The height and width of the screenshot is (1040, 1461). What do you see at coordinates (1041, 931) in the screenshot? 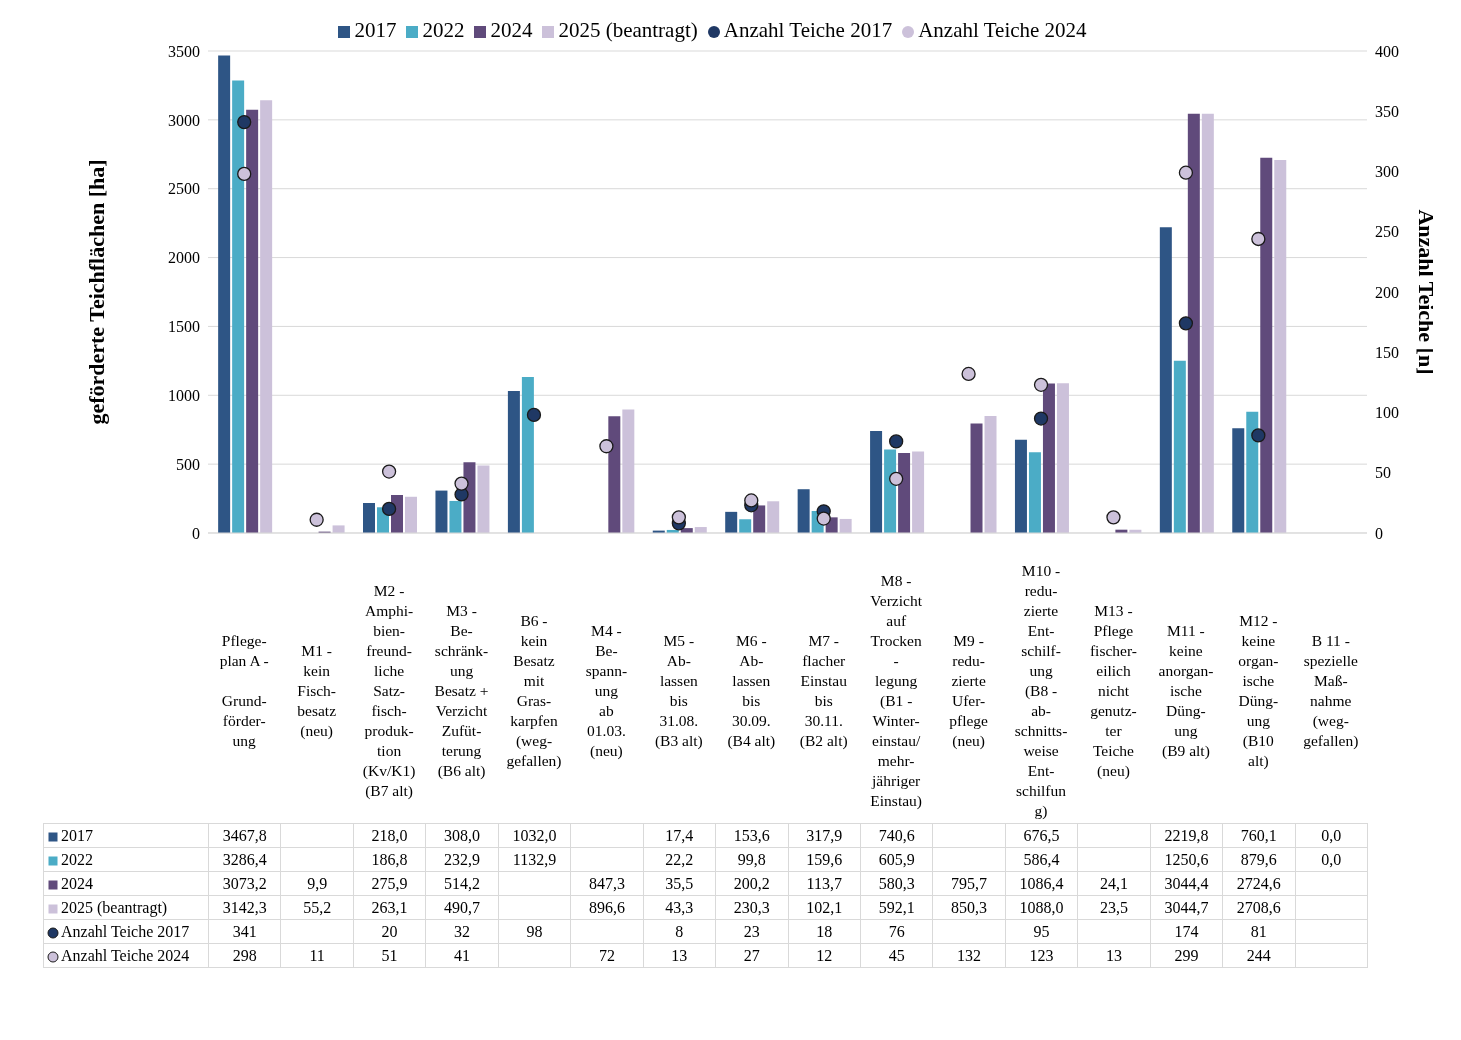
I see `data-label: 95` at bounding box center [1041, 931].